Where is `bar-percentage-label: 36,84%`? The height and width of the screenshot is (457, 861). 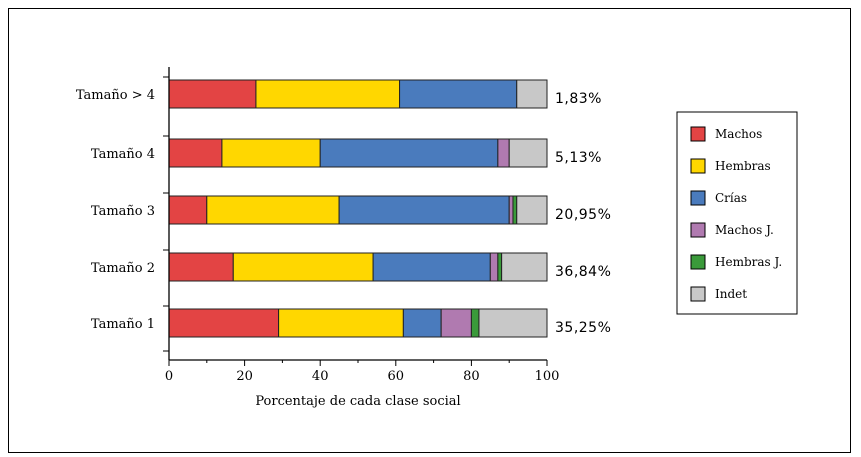 bar-percentage-label: 36,84% is located at coordinates (583, 272).